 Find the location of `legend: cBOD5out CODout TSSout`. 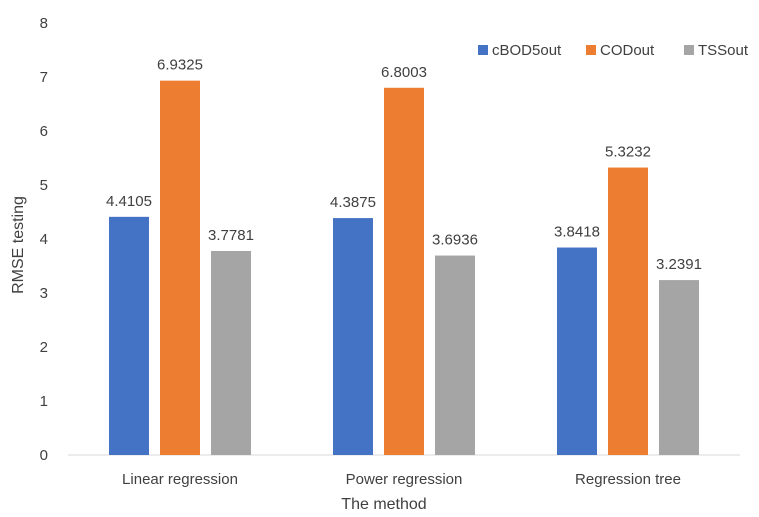

legend: cBOD5out CODout TSSout is located at coordinates (613, 50).